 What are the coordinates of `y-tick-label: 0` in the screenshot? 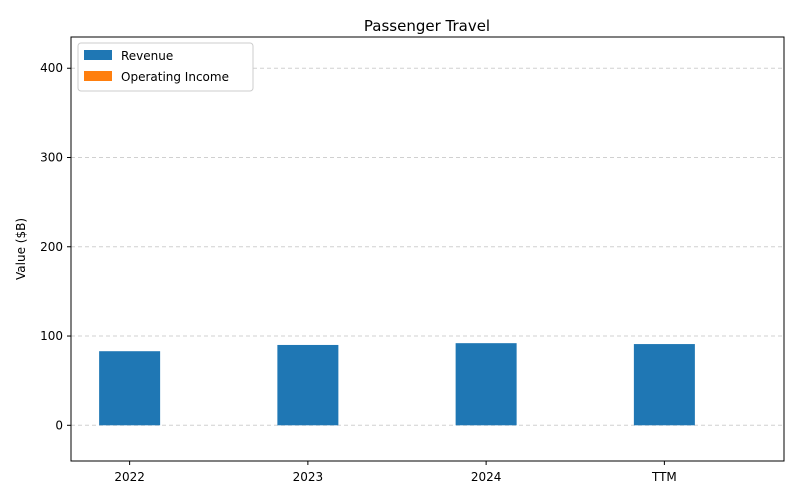 It's located at (59, 425).